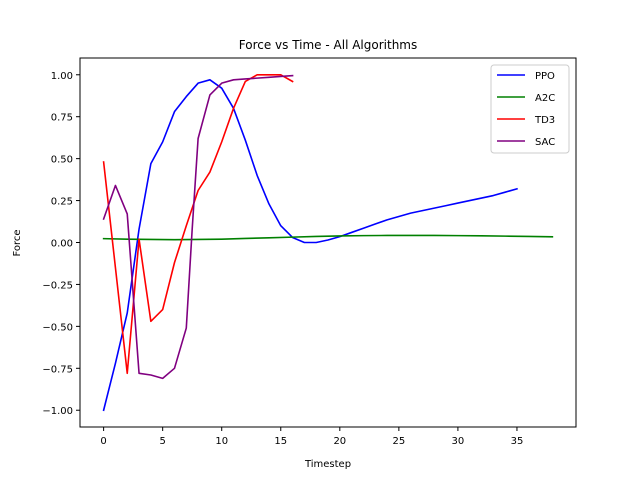 The image size is (640, 480). Describe the element at coordinates (398, 441) in the screenshot. I see `x-tick-label: 25` at that location.